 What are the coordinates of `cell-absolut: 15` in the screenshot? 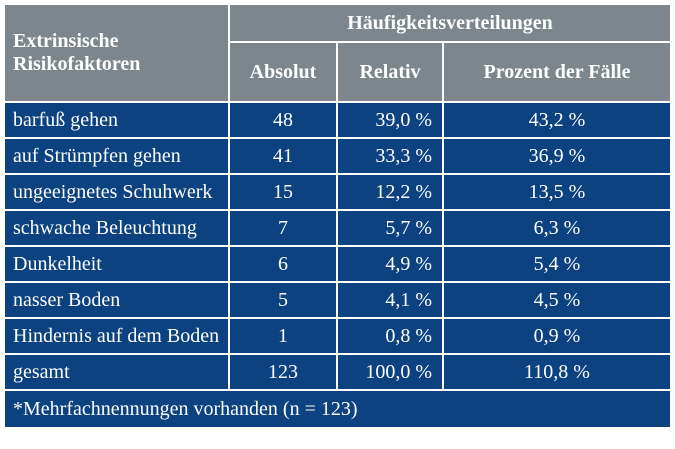 It's located at (283, 192).